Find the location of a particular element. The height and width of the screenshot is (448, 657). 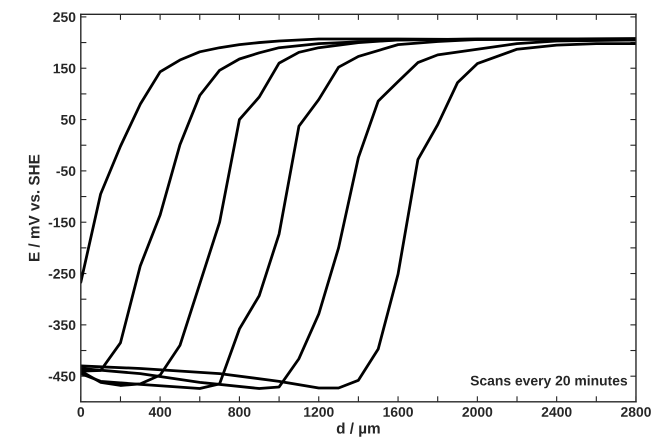

y-tick-label: -350 is located at coordinates (62, 325).